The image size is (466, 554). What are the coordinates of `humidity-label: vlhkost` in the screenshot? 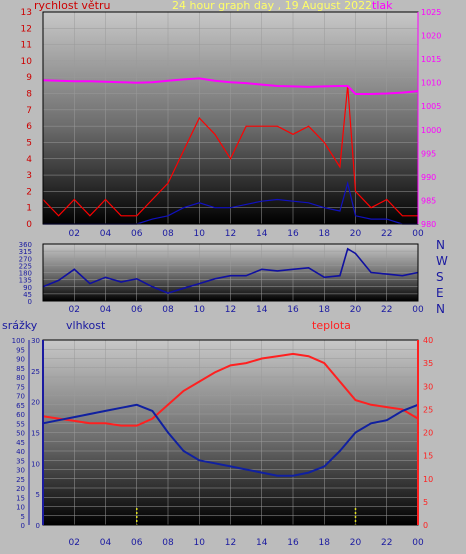 It's located at (86, 325).